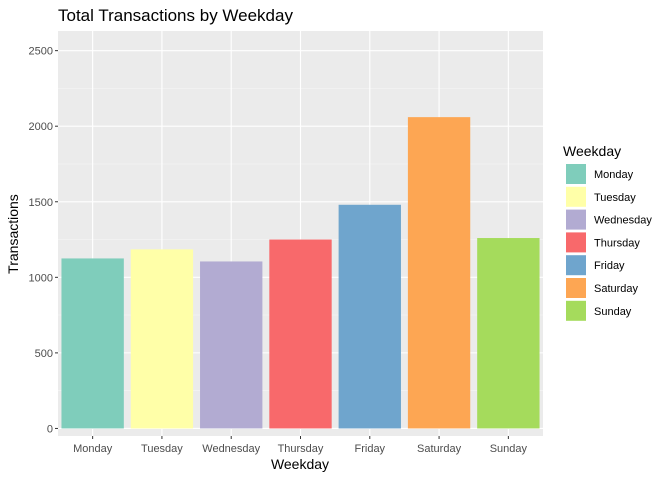  What do you see at coordinates (613, 312) in the screenshot?
I see `legend-label-sunday: Sunday` at bounding box center [613, 312].